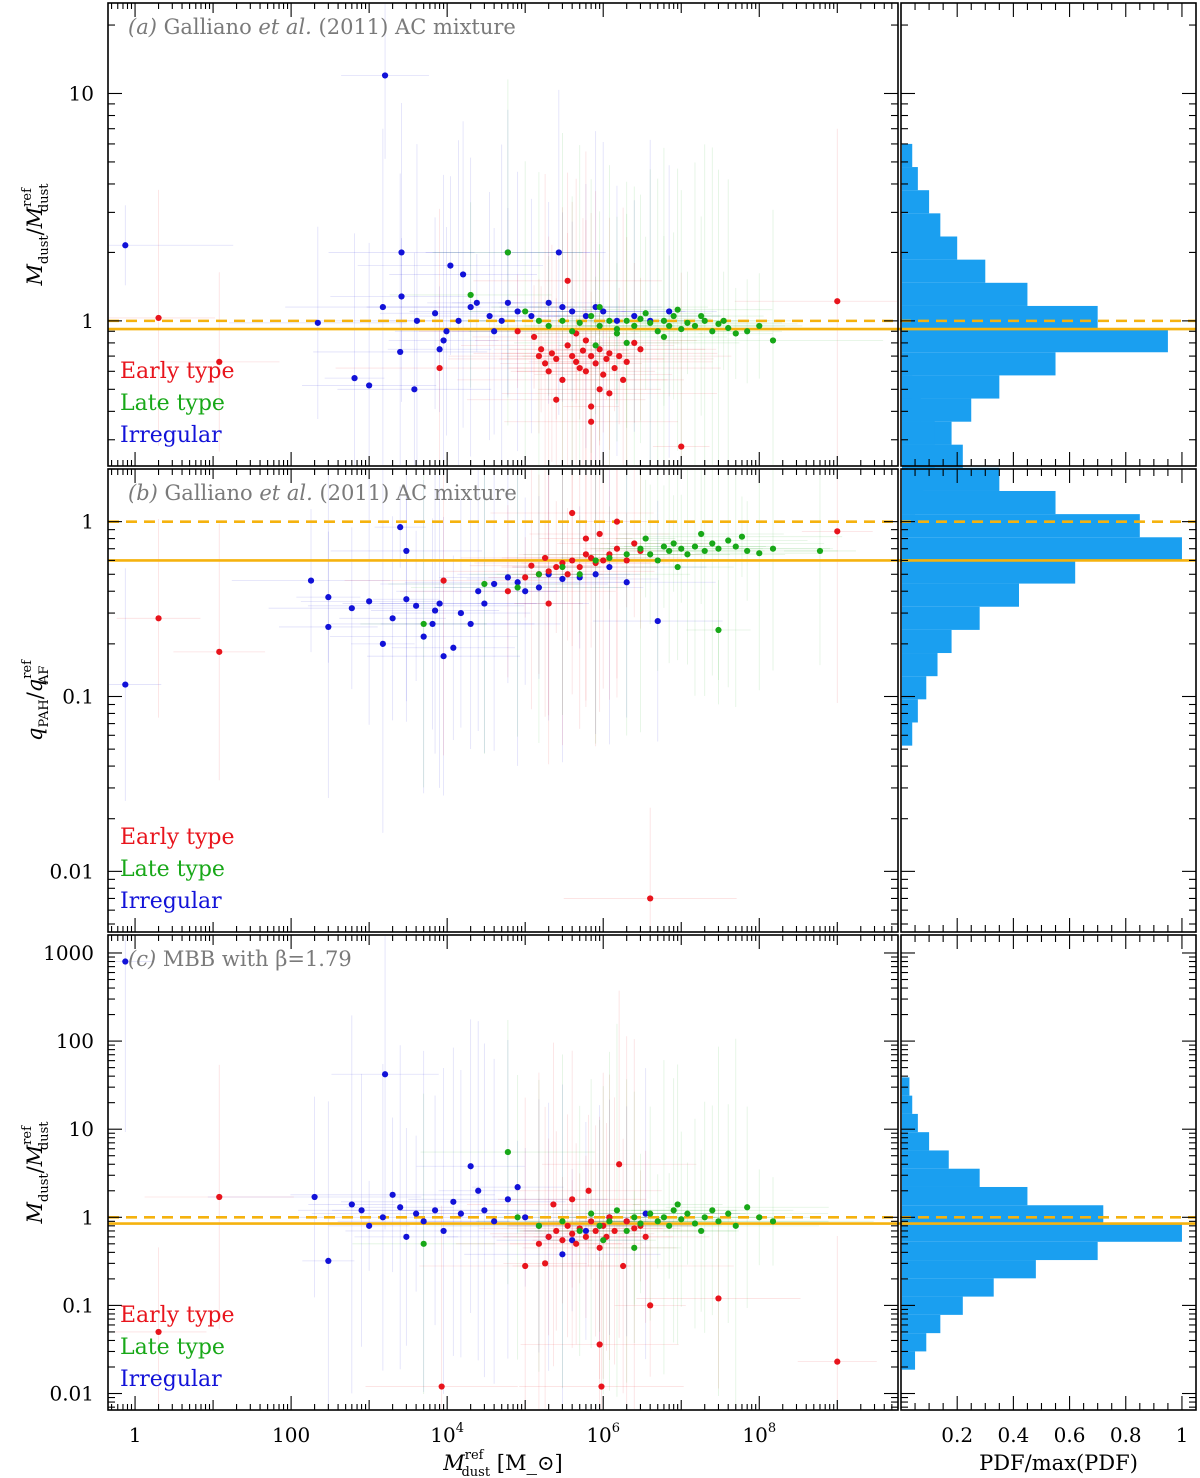 Image resolution: width=1200 pixels, height=1478 pixels. I want to click on legend-early-type: Early type, so click(177, 1315).